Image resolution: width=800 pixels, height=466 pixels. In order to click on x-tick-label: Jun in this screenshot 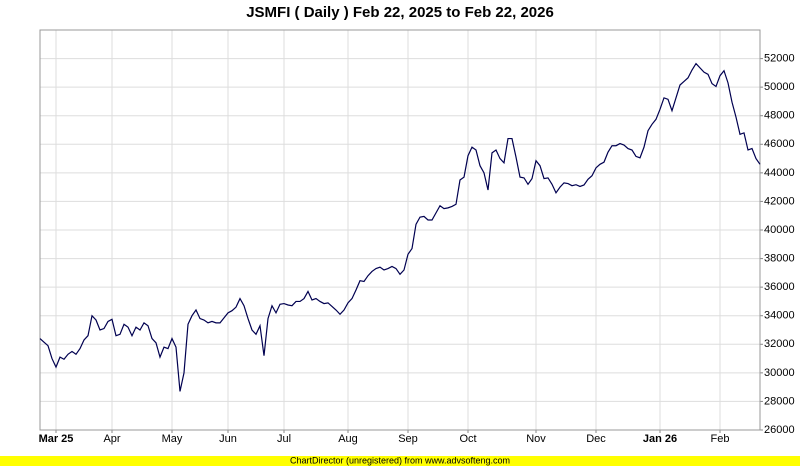, I will do `click(228, 439)`.